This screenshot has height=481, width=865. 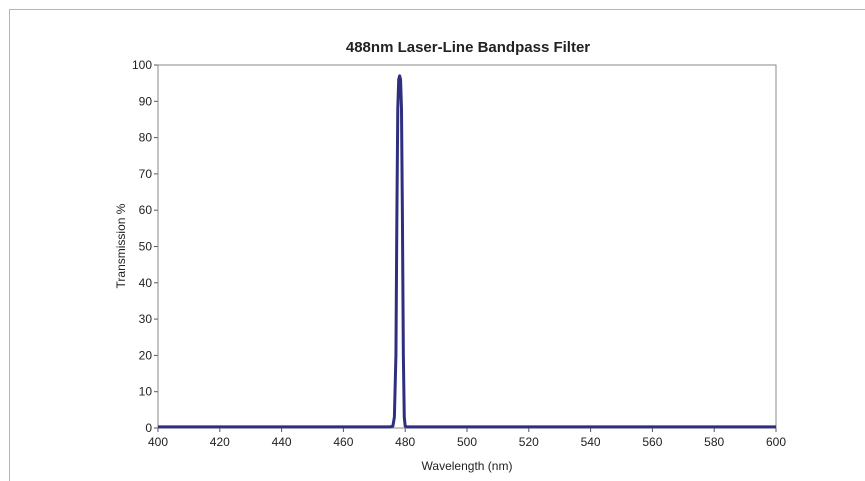 What do you see at coordinates (146, 174) in the screenshot?
I see `y-tick-label: 70` at bounding box center [146, 174].